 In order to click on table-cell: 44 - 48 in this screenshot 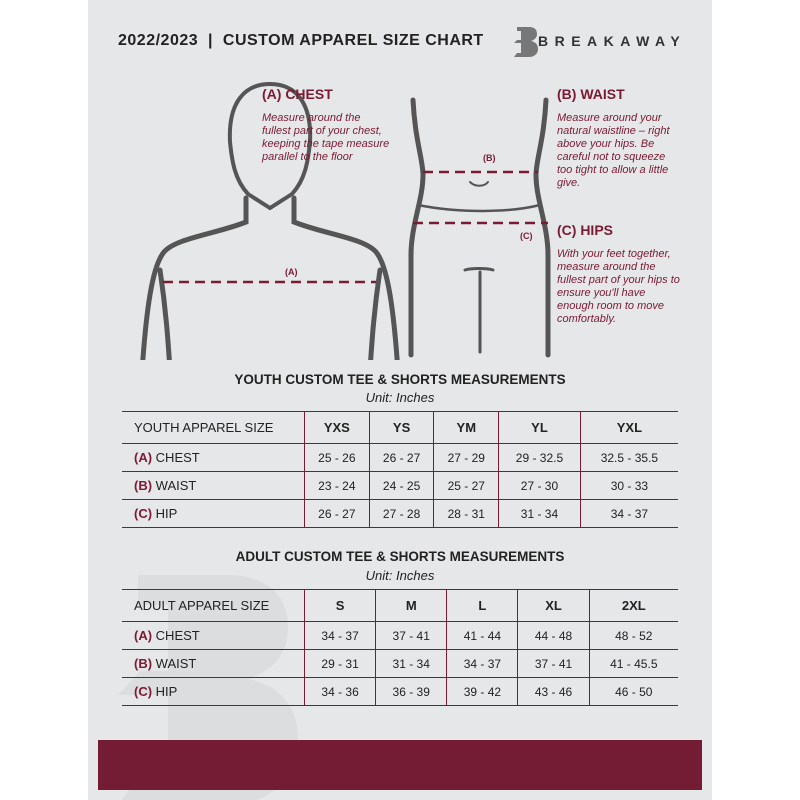, I will do `click(553, 635)`.